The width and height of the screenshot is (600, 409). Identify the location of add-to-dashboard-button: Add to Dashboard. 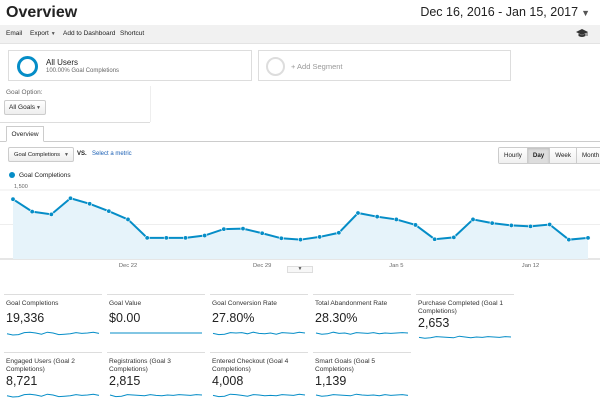
(89, 33).